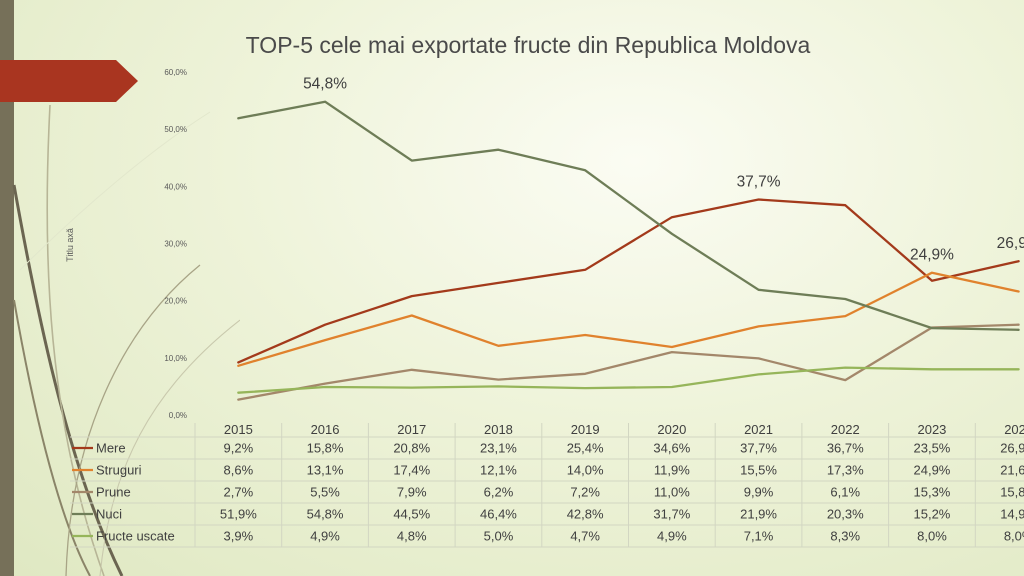  Describe the element at coordinates (175, 358) in the screenshot. I see `y-tick-label: 10,0%` at that location.